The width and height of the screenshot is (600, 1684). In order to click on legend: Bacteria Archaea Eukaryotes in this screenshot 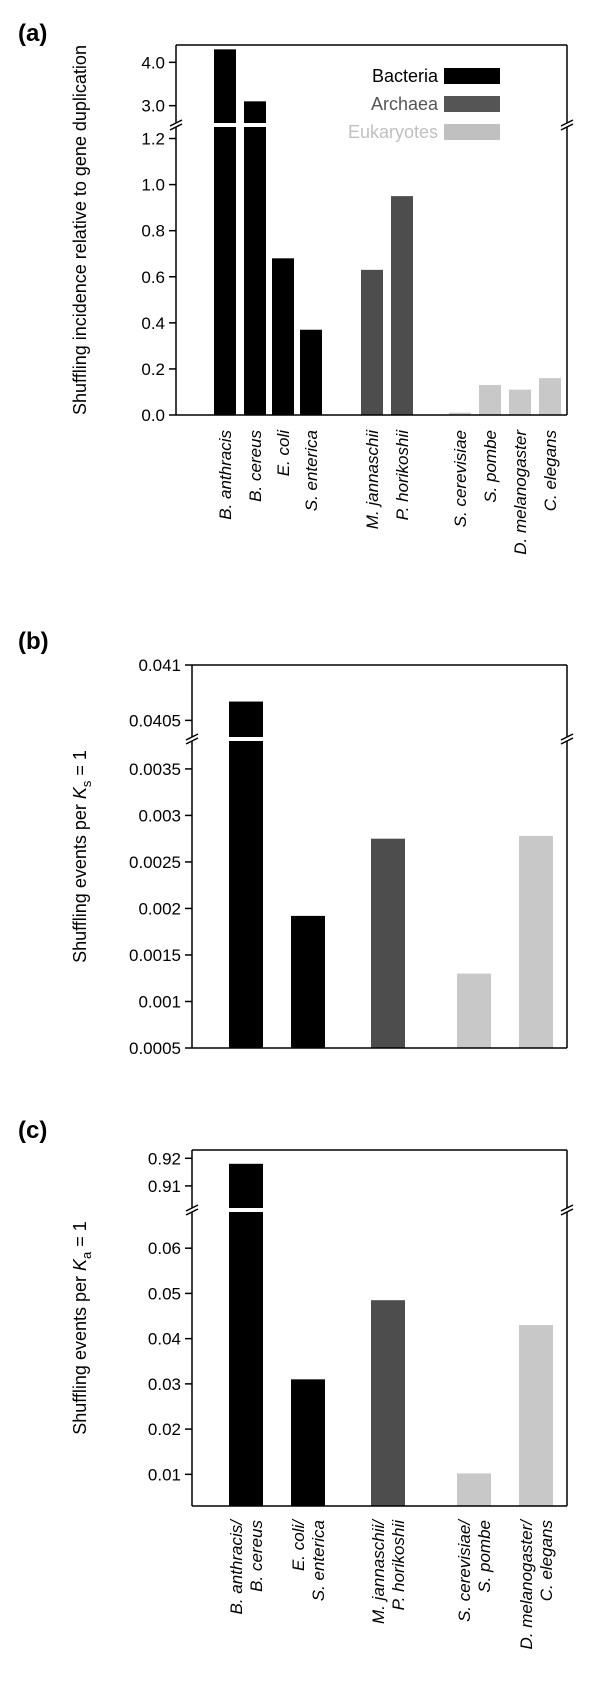, I will do `click(424, 104)`.